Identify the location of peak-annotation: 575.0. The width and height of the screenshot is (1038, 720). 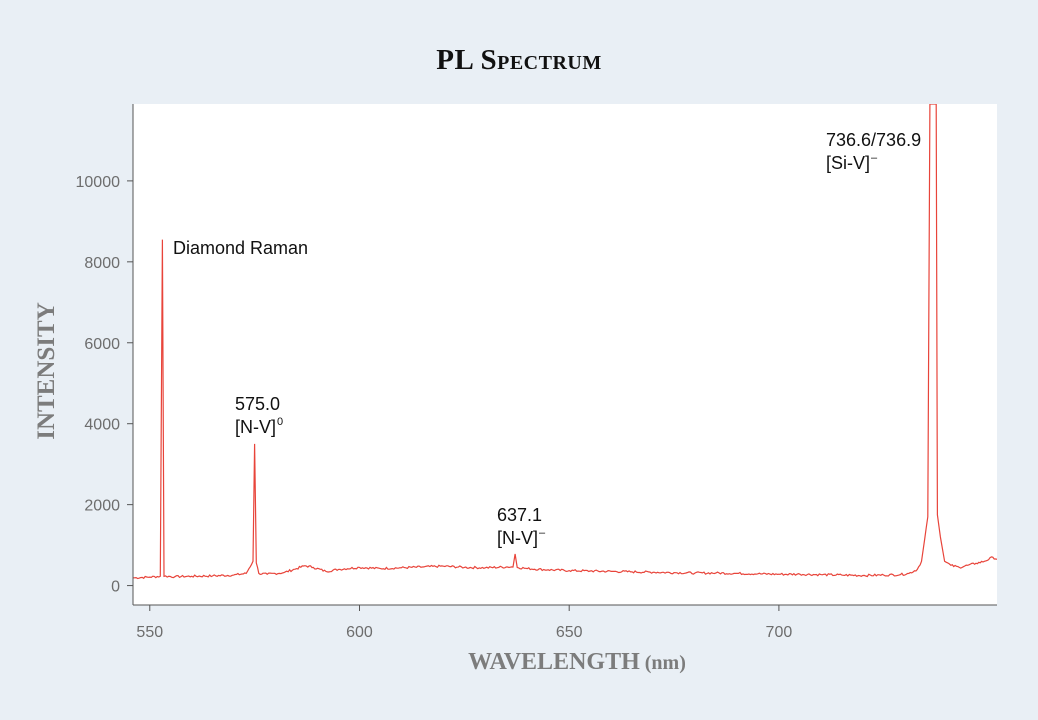
(257, 404).